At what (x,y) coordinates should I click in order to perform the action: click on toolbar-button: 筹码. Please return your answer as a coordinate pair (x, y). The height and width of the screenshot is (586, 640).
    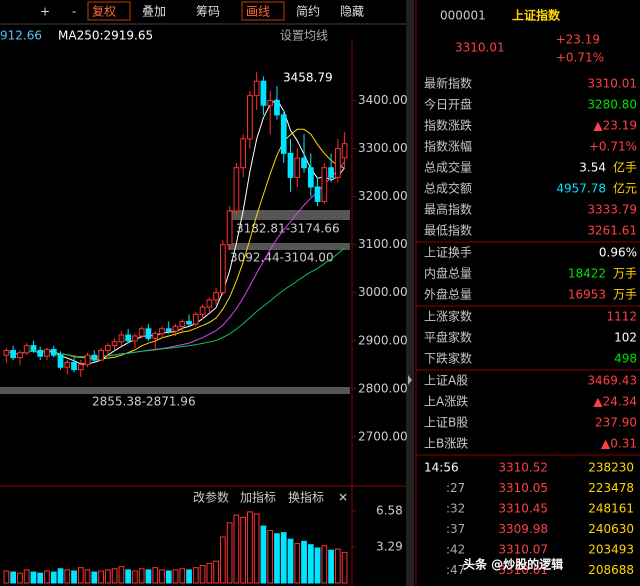
    Looking at the image, I should click on (208, 12).